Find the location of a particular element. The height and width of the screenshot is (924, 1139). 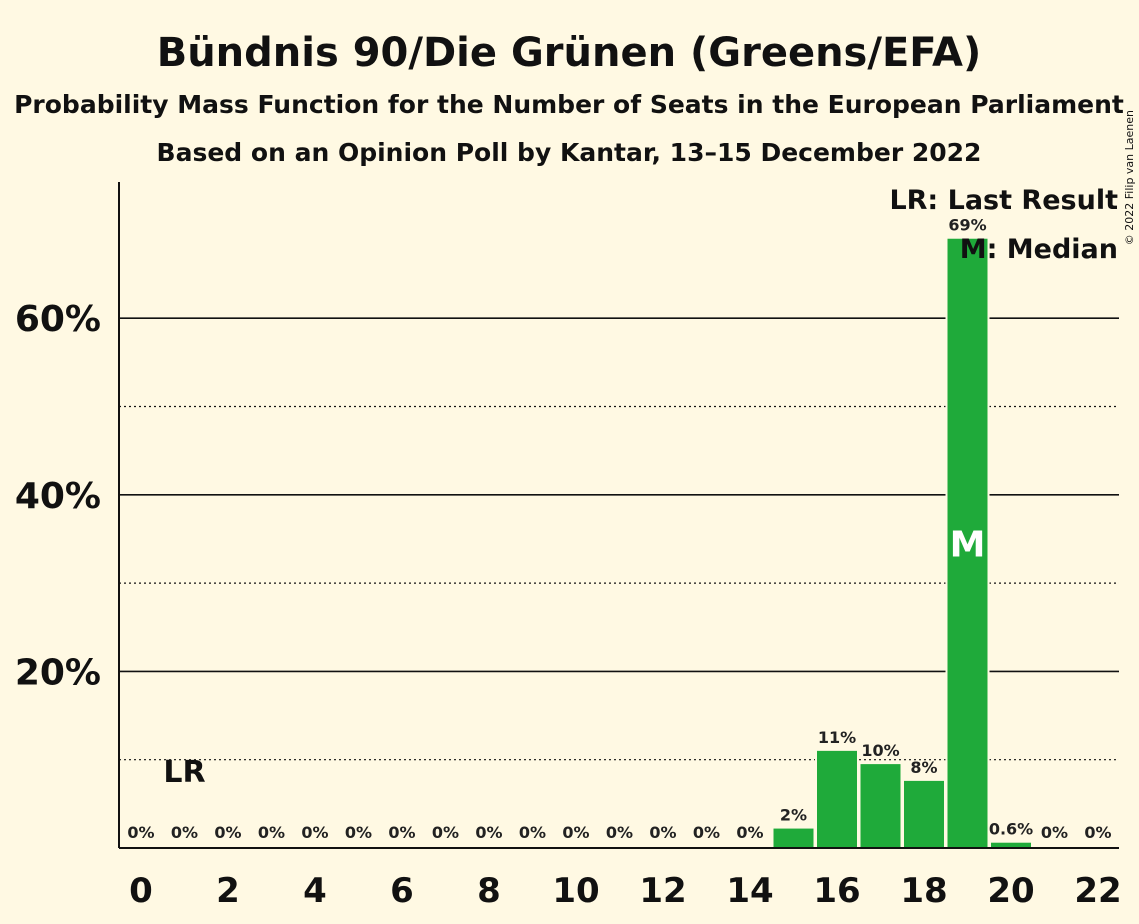

x-tick-label-20: 20 is located at coordinates (1010, 891).